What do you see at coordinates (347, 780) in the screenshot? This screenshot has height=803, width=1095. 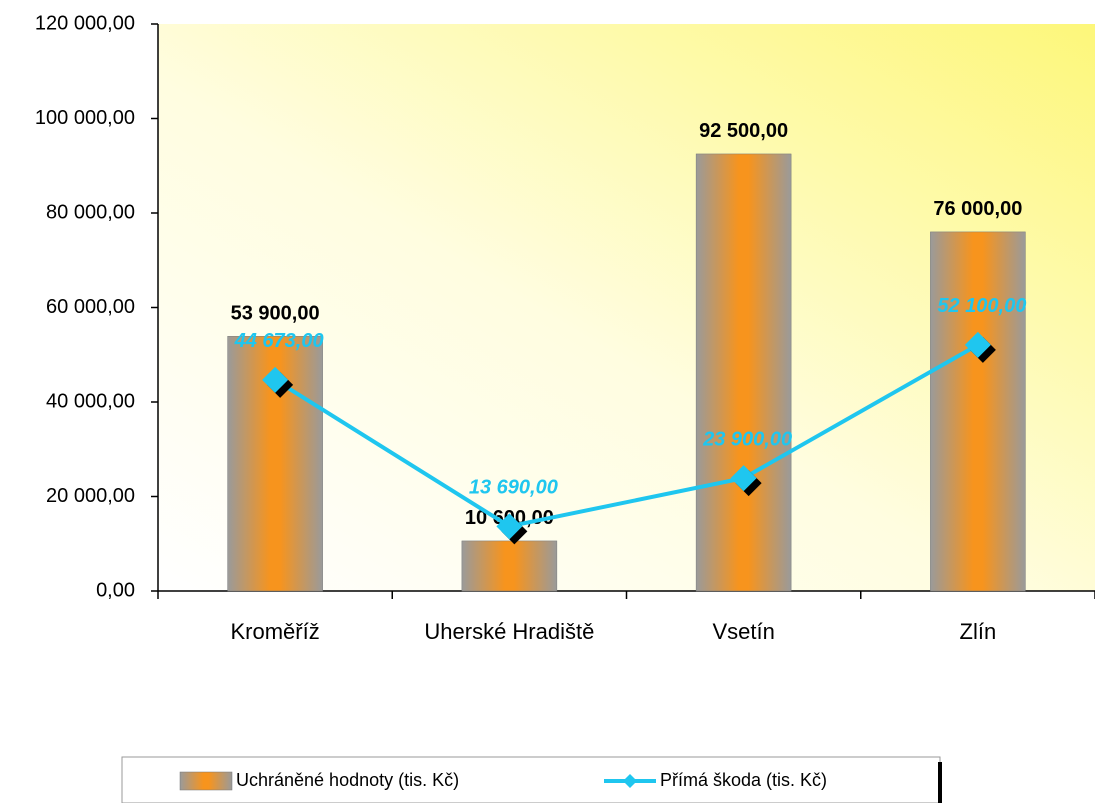 I see `legend-label: Uchráněné hodnoty (tis. Kč)` at bounding box center [347, 780].